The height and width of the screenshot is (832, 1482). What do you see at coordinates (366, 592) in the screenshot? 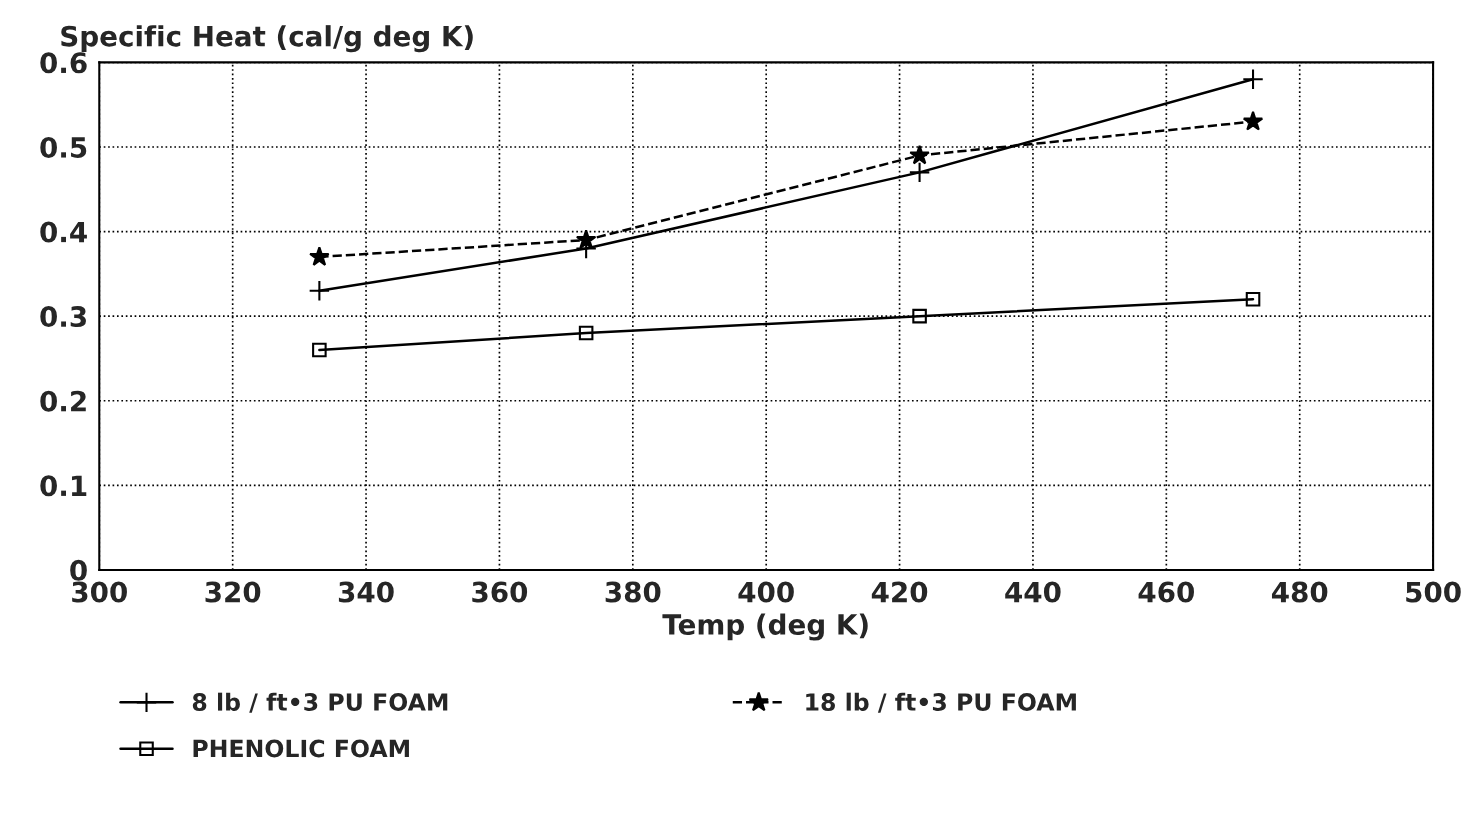
I see `x-tick-label: 340` at bounding box center [366, 592].